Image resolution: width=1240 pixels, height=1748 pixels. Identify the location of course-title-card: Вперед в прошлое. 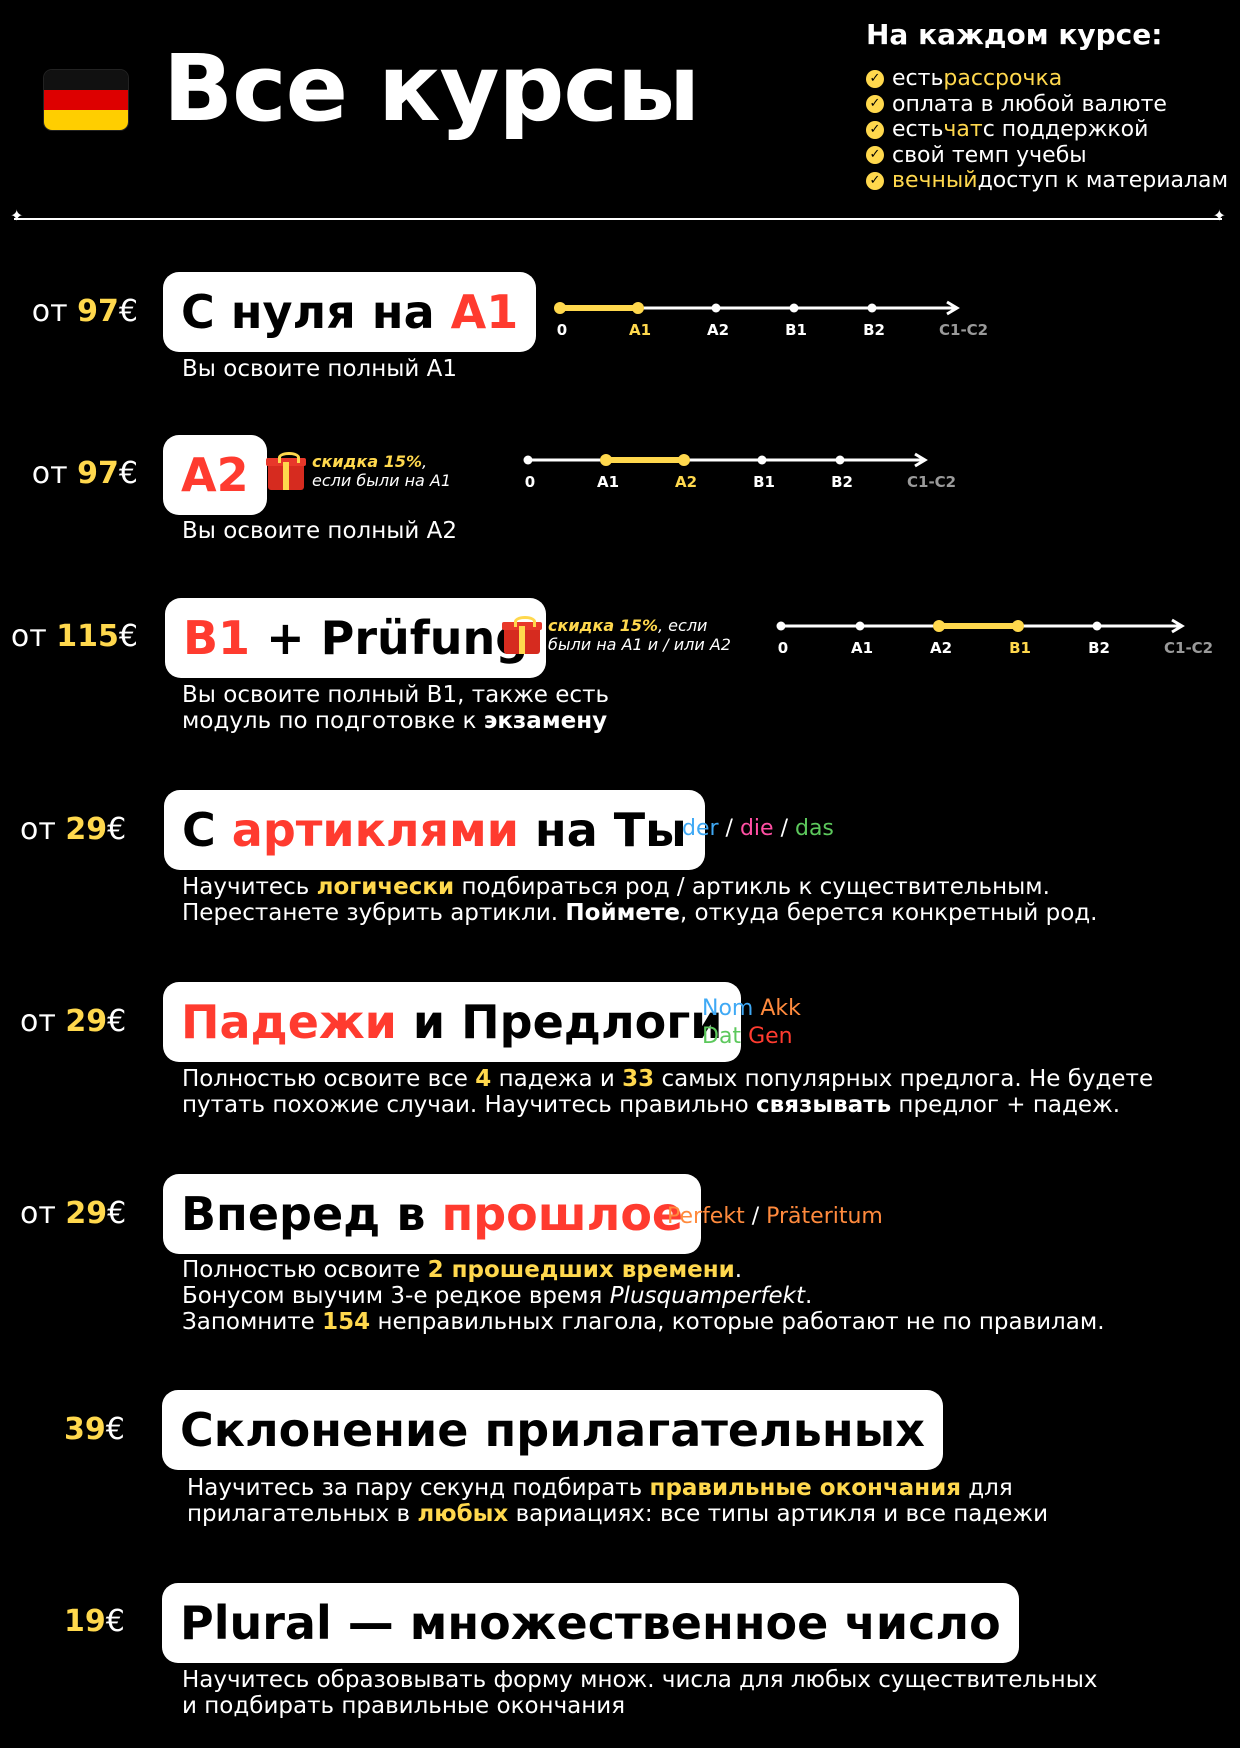
(432, 1214).